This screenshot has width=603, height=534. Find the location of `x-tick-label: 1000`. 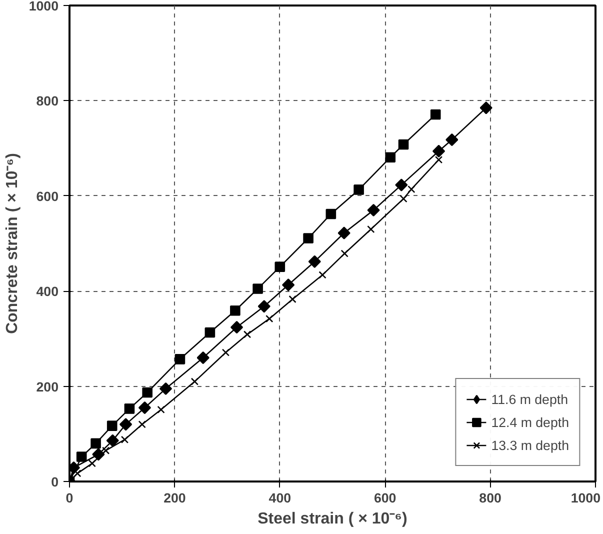

x-tick-label: 1000 is located at coordinates (585, 498).